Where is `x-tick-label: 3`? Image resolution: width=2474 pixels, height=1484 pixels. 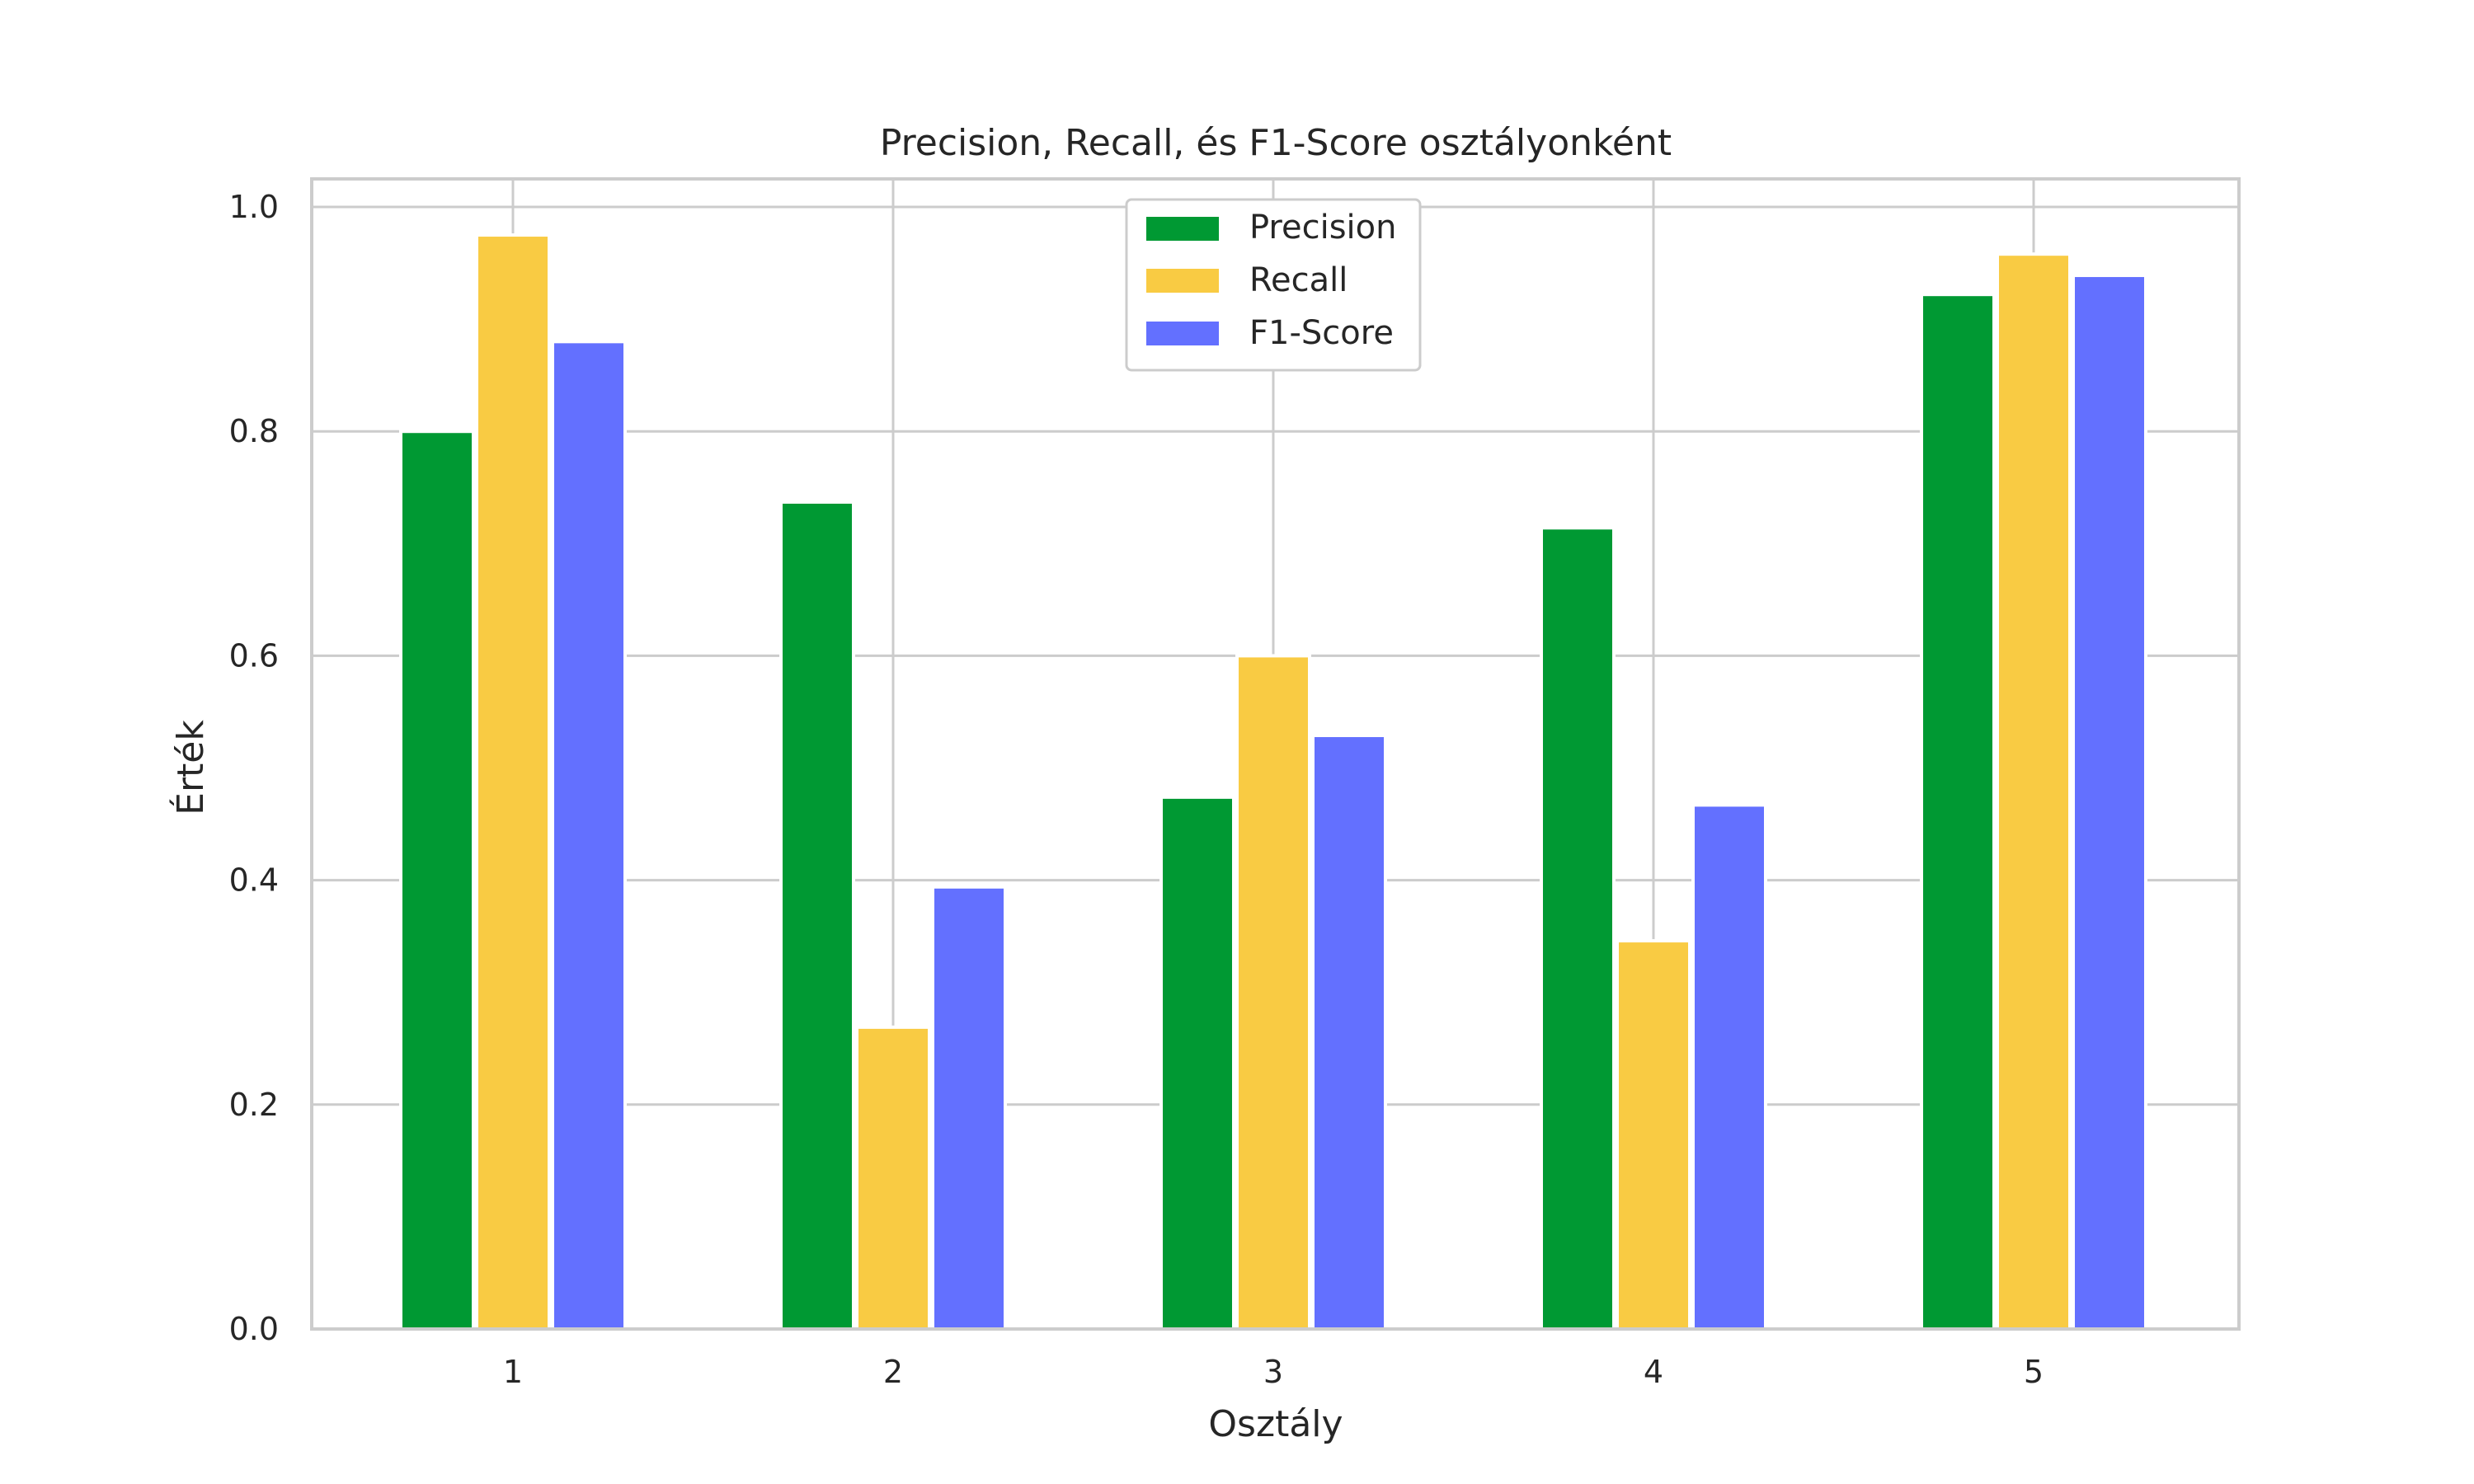
x-tick-label: 3 is located at coordinates (1273, 1372).